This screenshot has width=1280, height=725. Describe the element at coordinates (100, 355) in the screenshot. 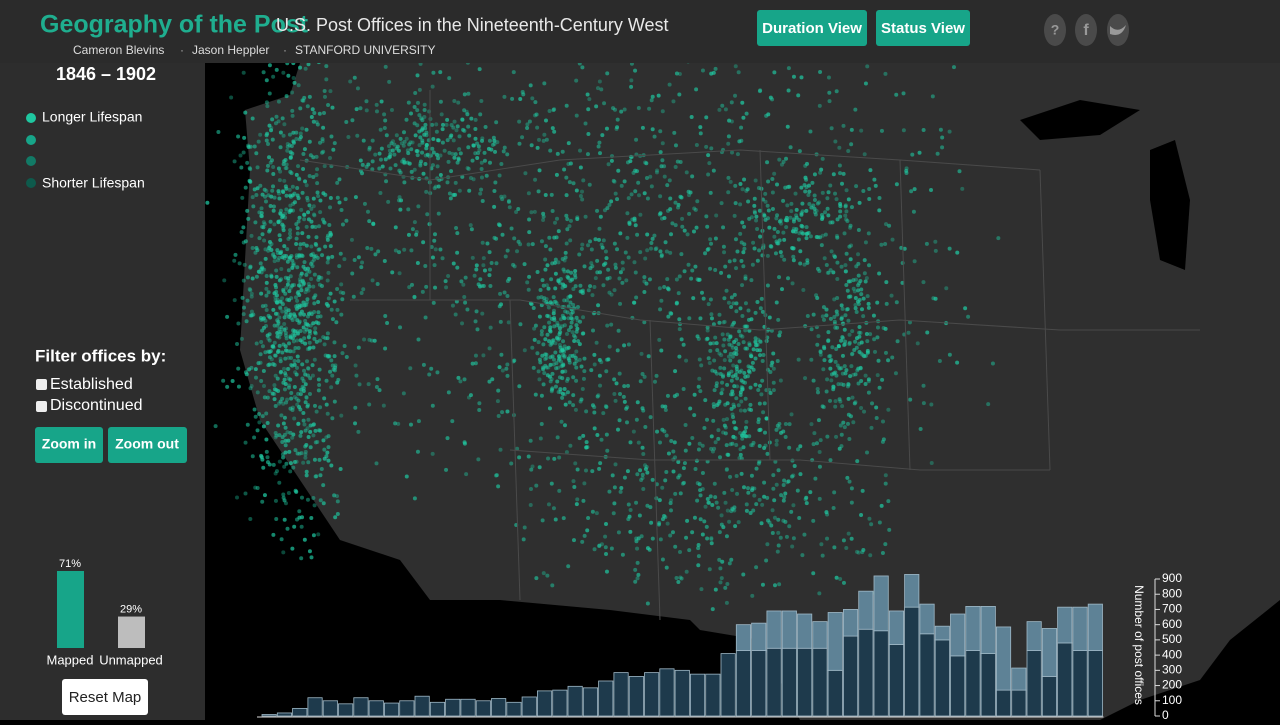

I see `filter-title: Filter offices by:` at that location.